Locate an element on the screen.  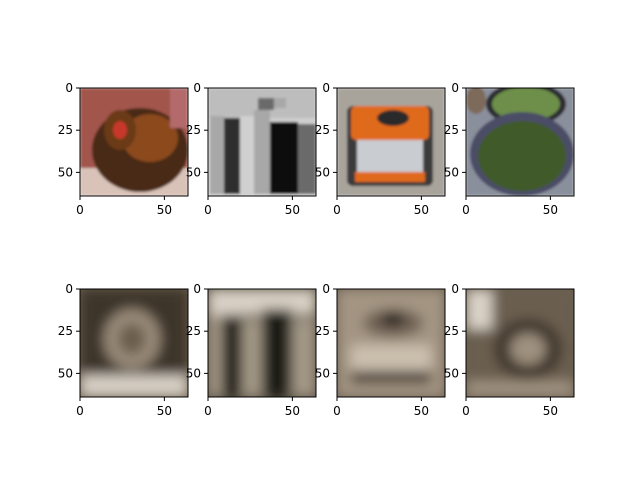
hen-feathers is located at coordinates (150, 138).